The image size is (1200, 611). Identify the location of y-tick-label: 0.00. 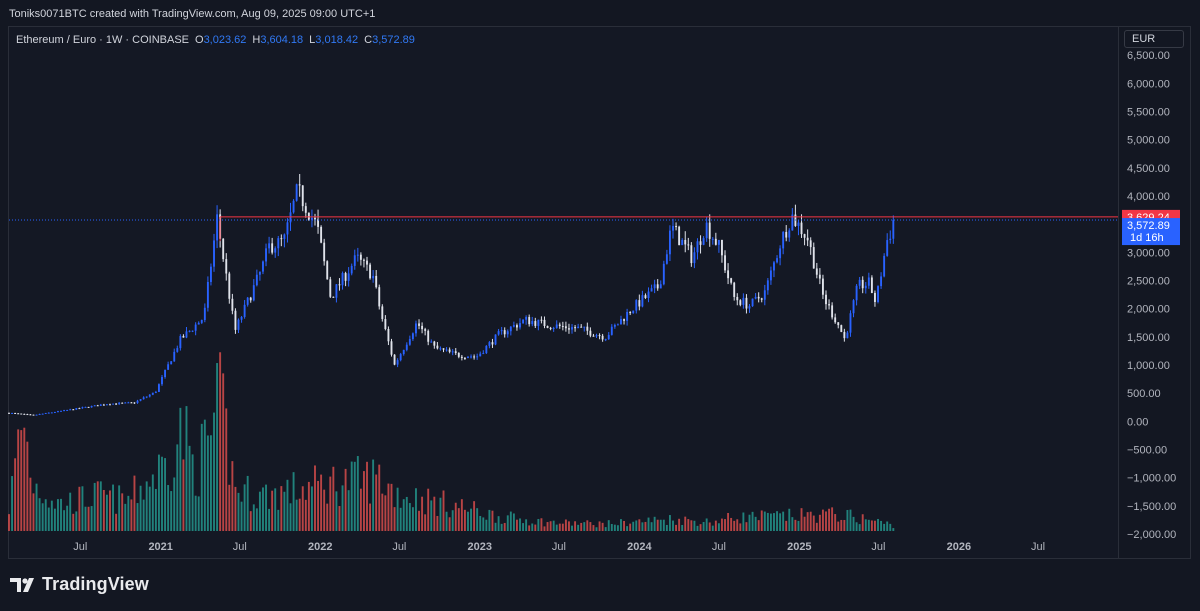
(1137, 422).